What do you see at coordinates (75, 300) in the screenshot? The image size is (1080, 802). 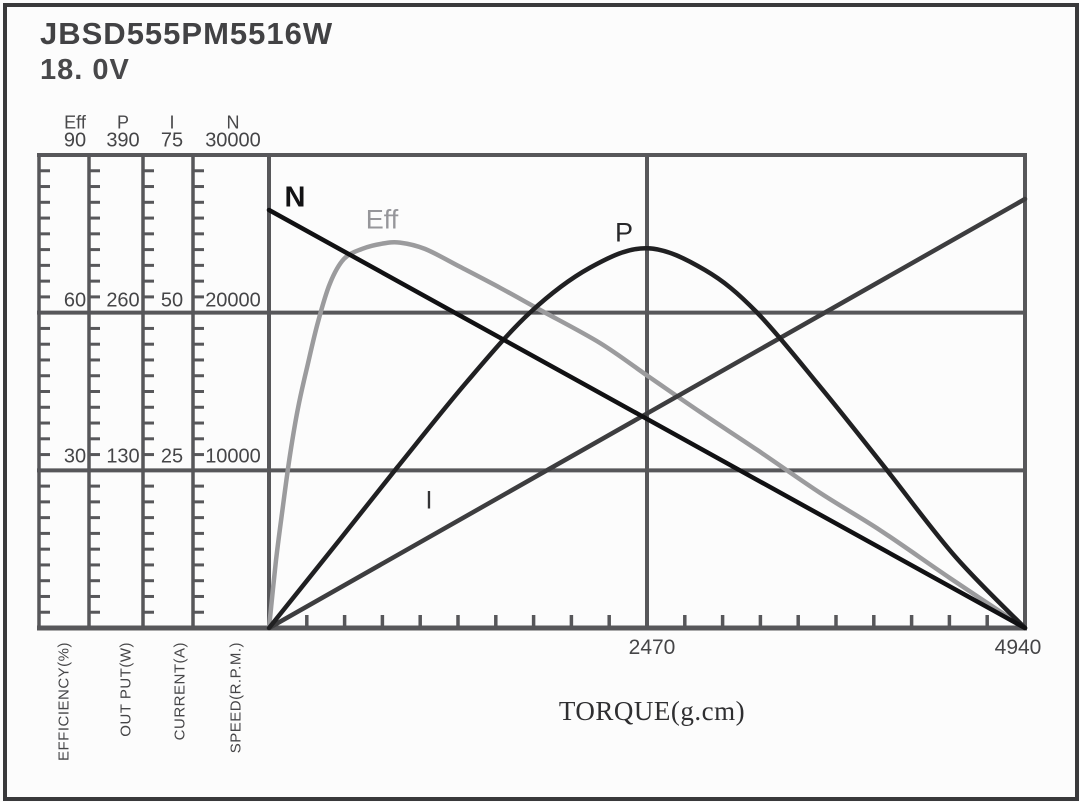 I see `y-tick-eff-60: 60` at bounding box center [75, 300].